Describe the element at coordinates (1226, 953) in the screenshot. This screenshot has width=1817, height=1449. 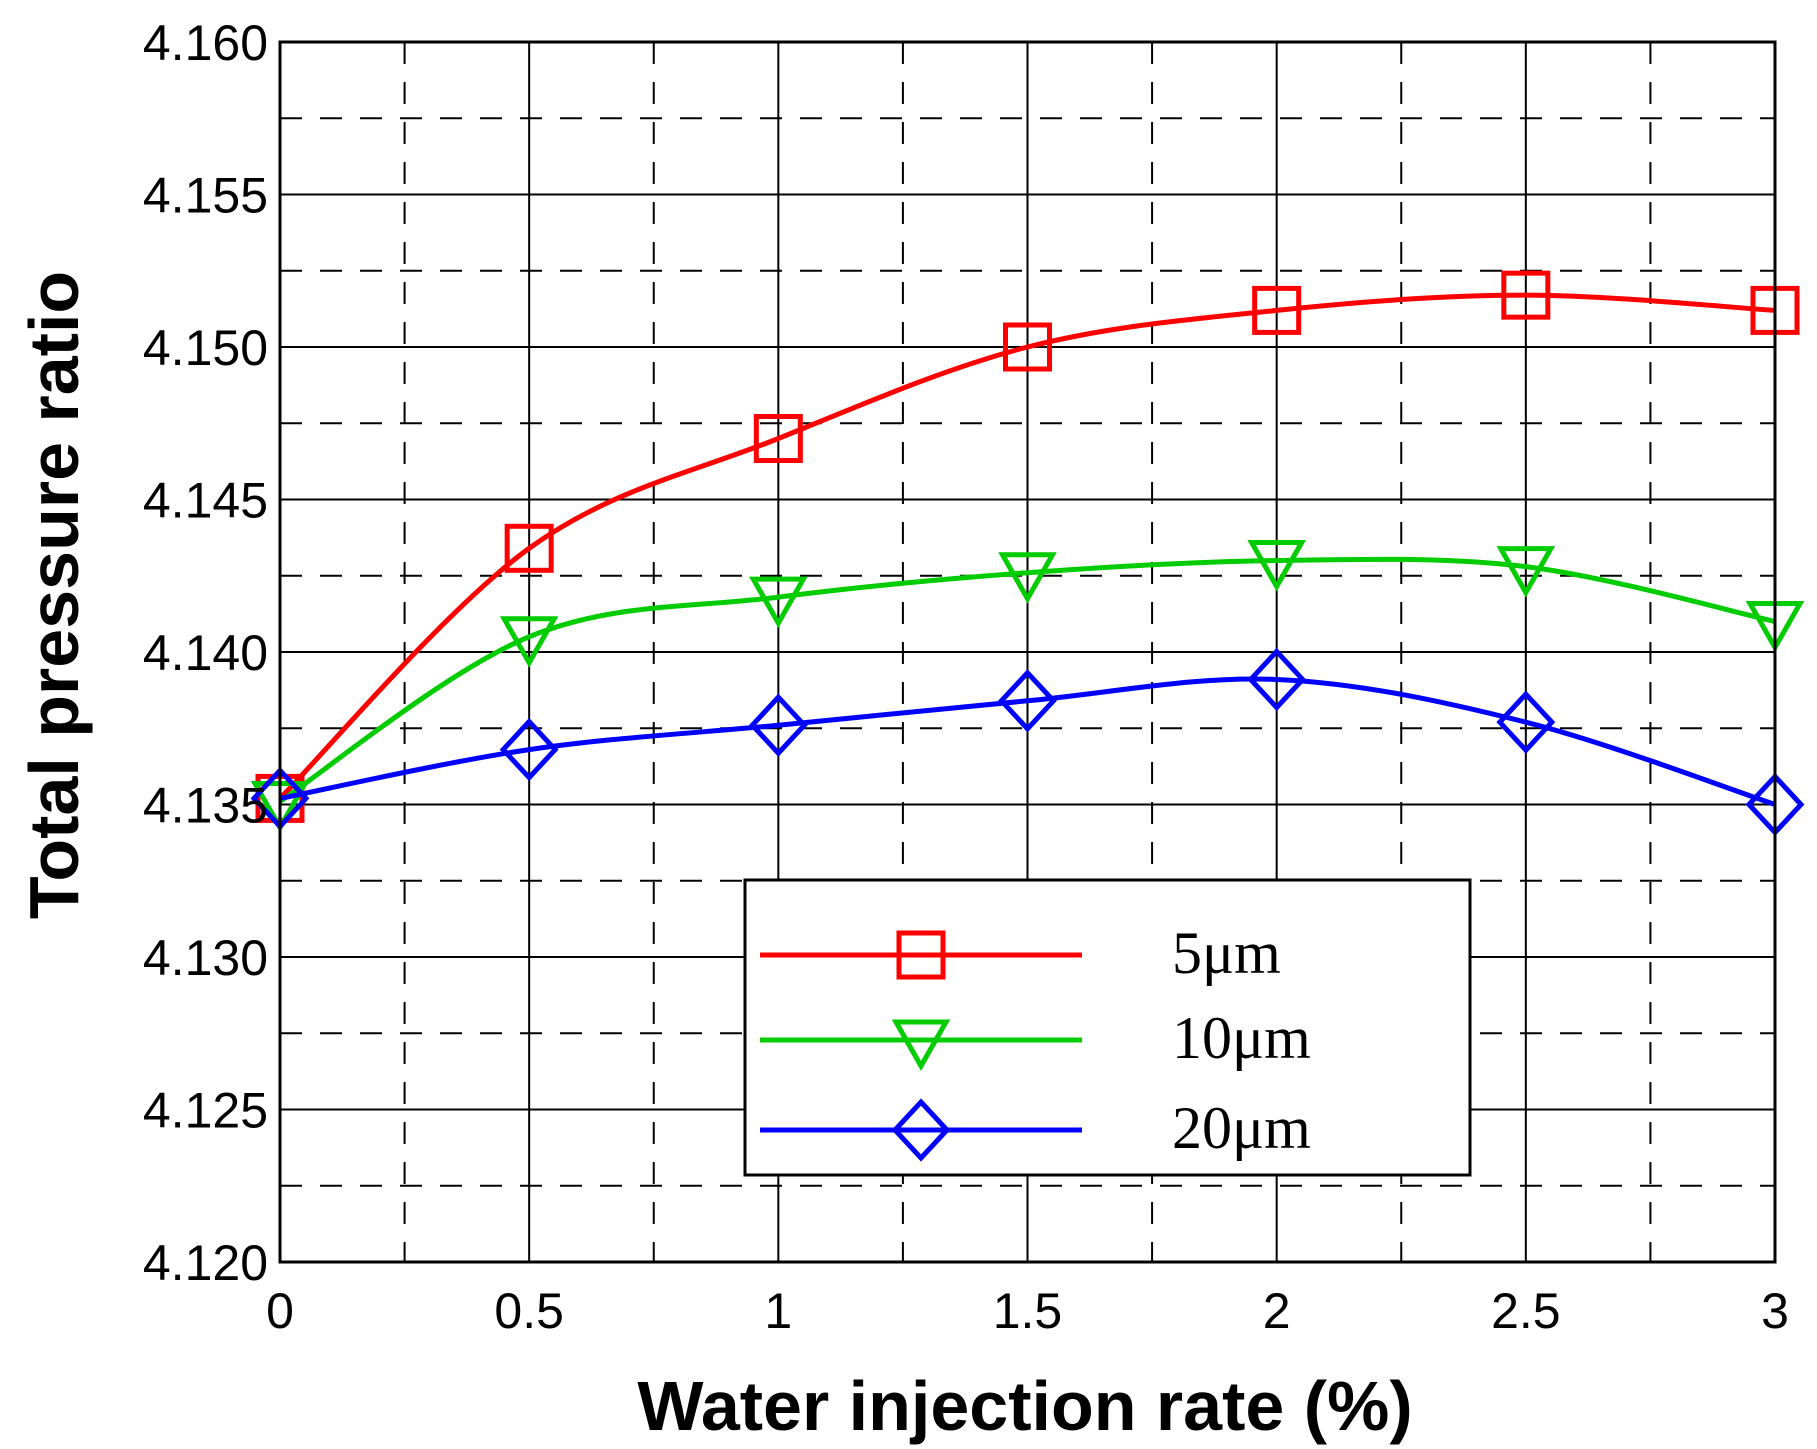
I see `legend-label: 5μm` at that location.